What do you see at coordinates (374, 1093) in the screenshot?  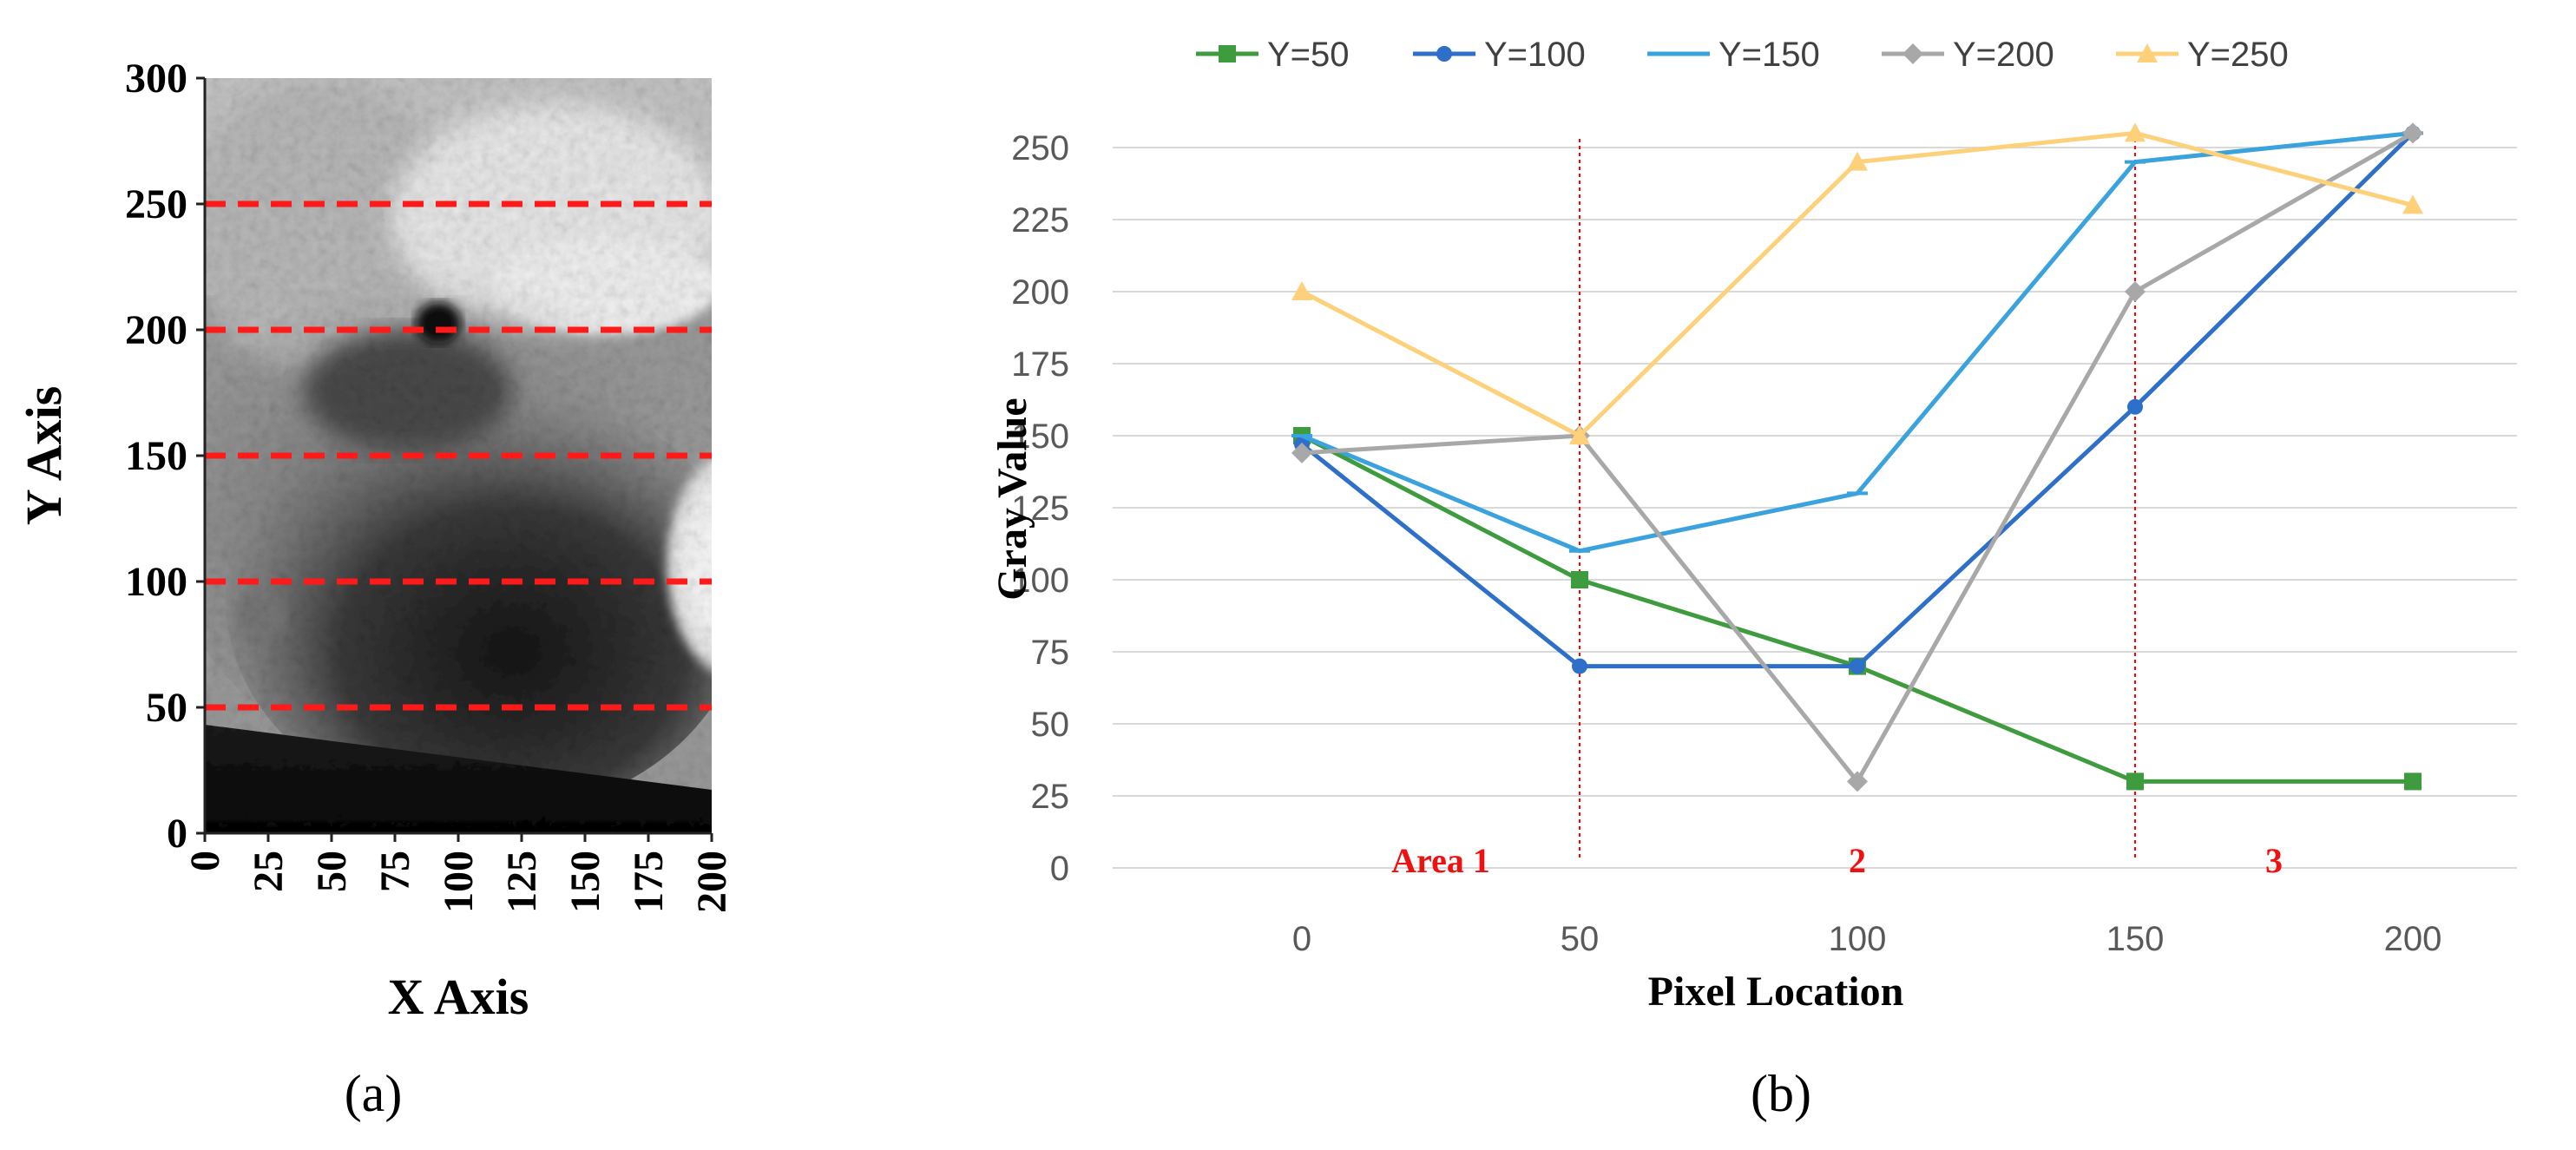 I see `panel-label-a: (a)` at bounding box center [374, 1093].